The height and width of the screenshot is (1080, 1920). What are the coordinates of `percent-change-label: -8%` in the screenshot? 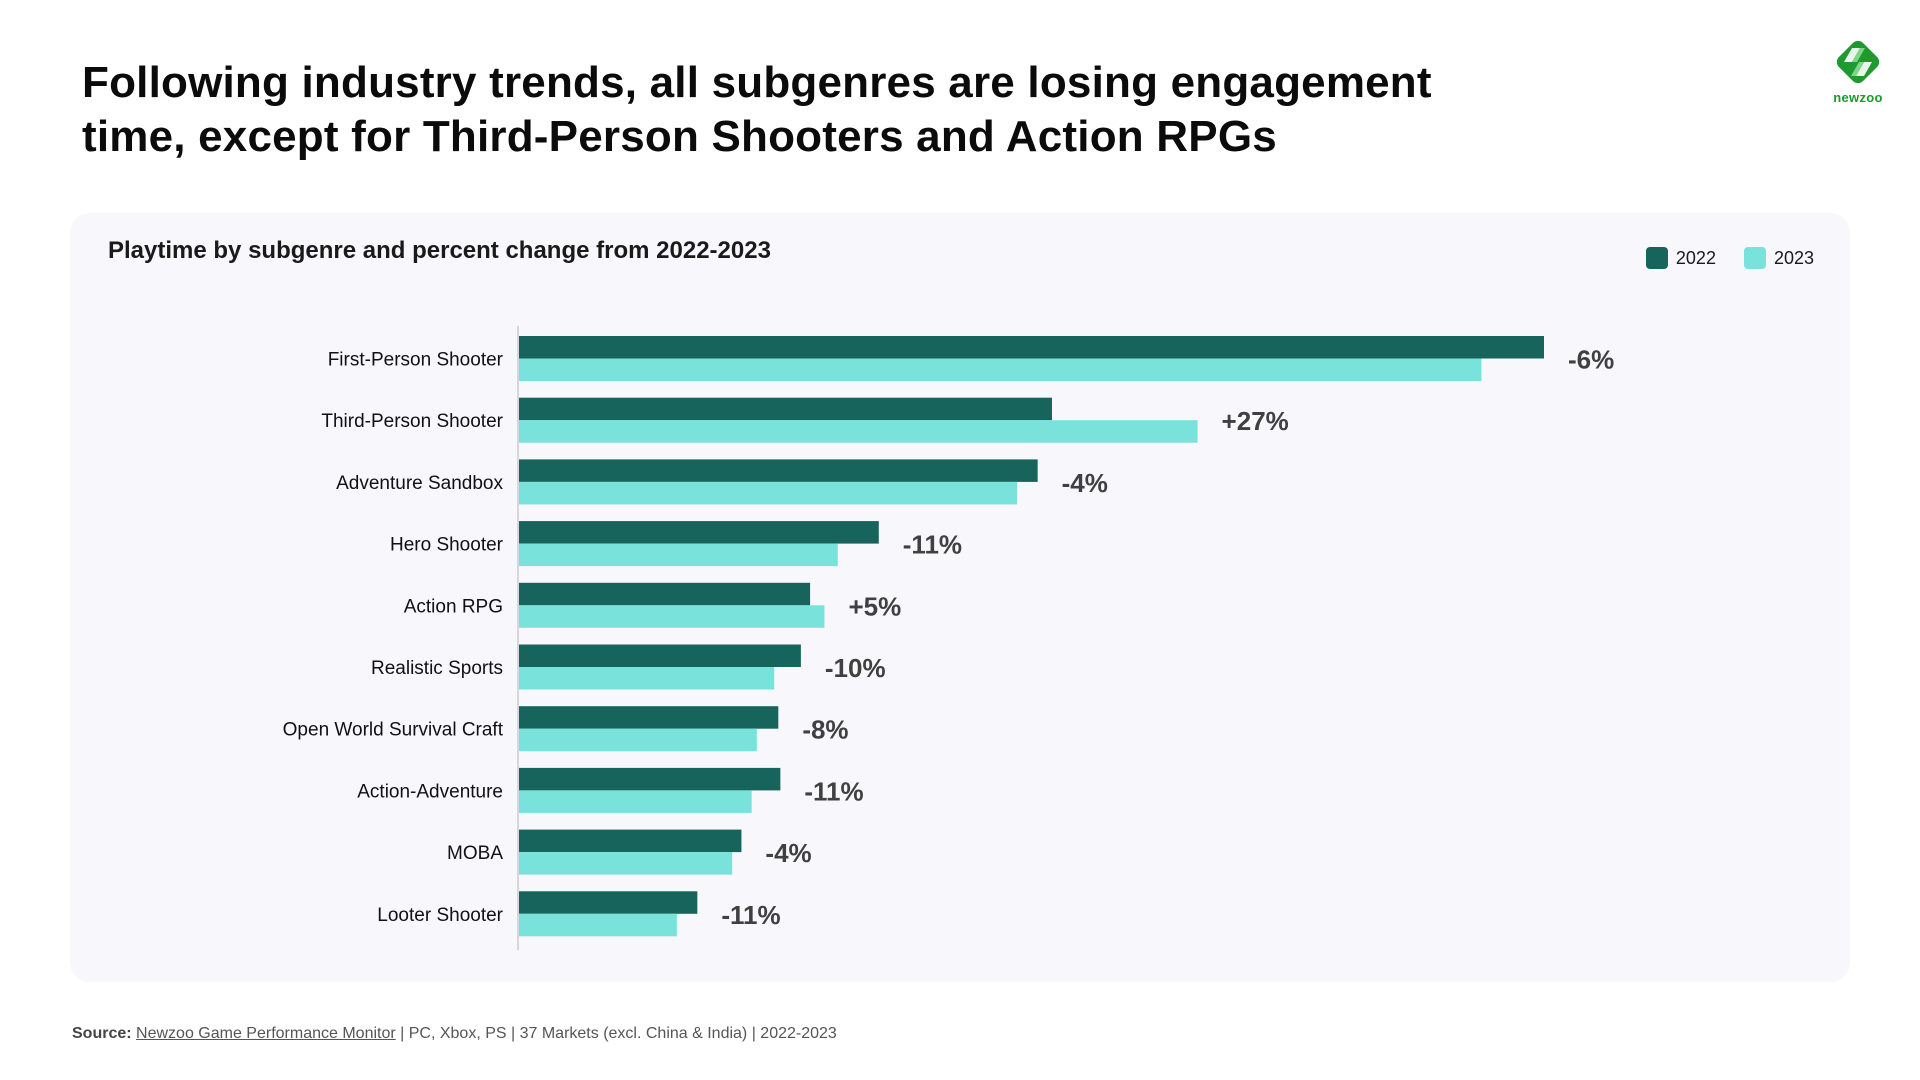 It's located at (825, 730).